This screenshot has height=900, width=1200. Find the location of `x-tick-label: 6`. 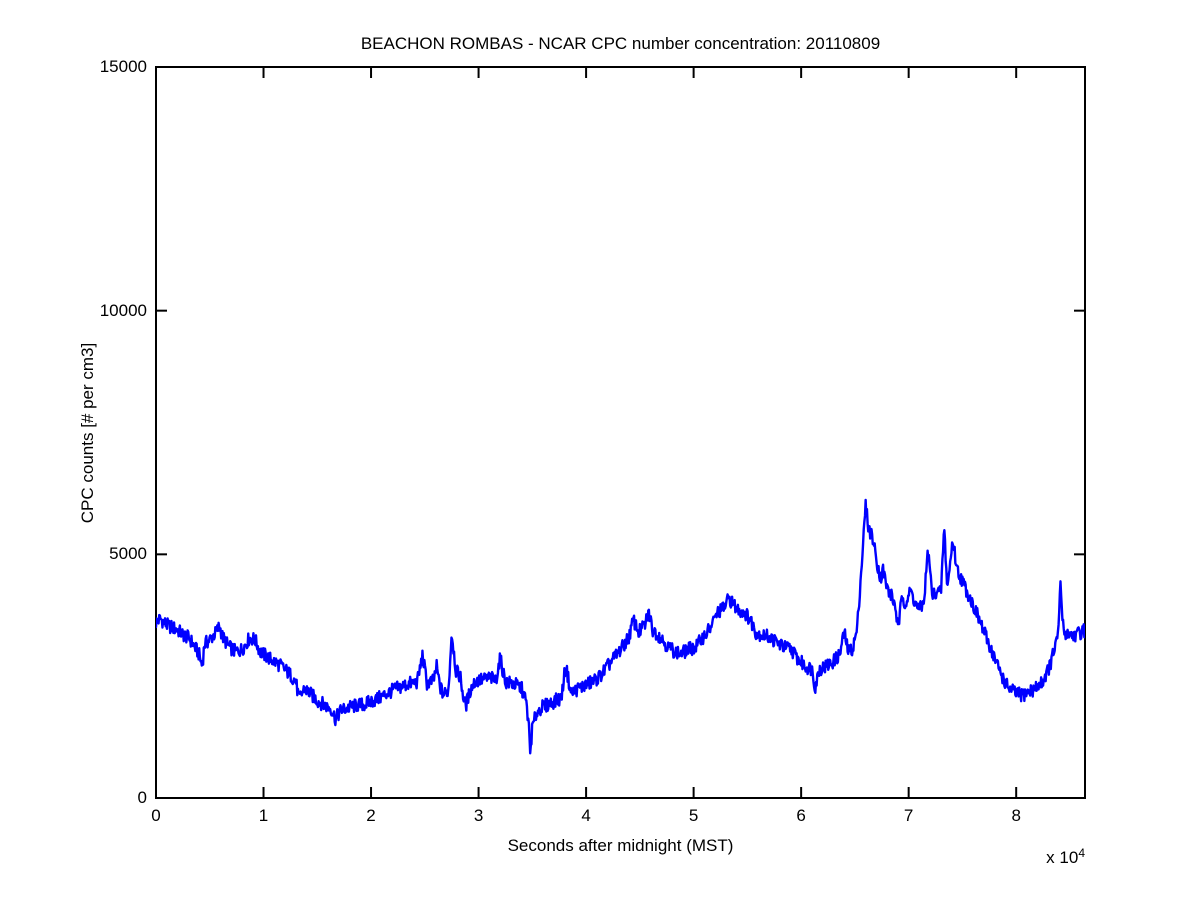

x-tick-label: 6 is located at coordinates (801, 815).